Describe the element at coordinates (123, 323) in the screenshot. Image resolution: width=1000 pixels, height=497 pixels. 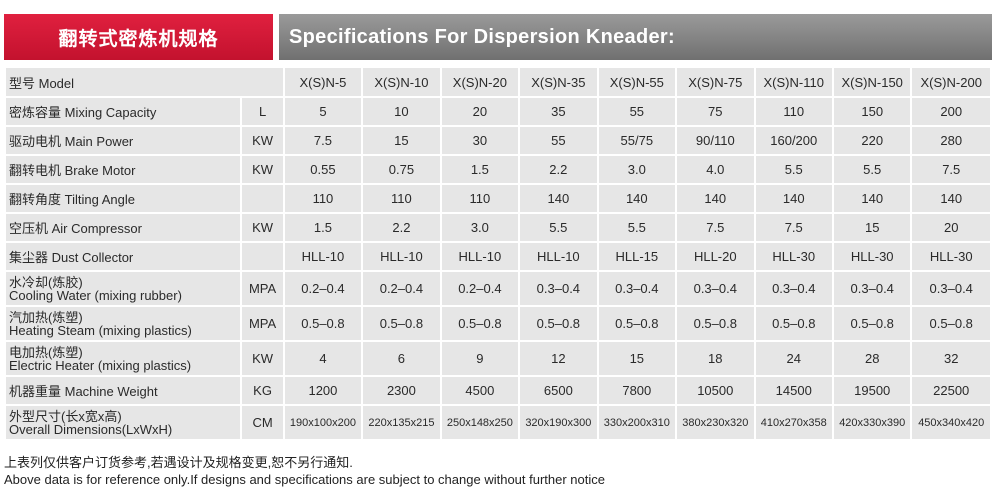
I see `row-label: 汽加热(炼塑) Heating Steam (mixing plastics)` at that location.